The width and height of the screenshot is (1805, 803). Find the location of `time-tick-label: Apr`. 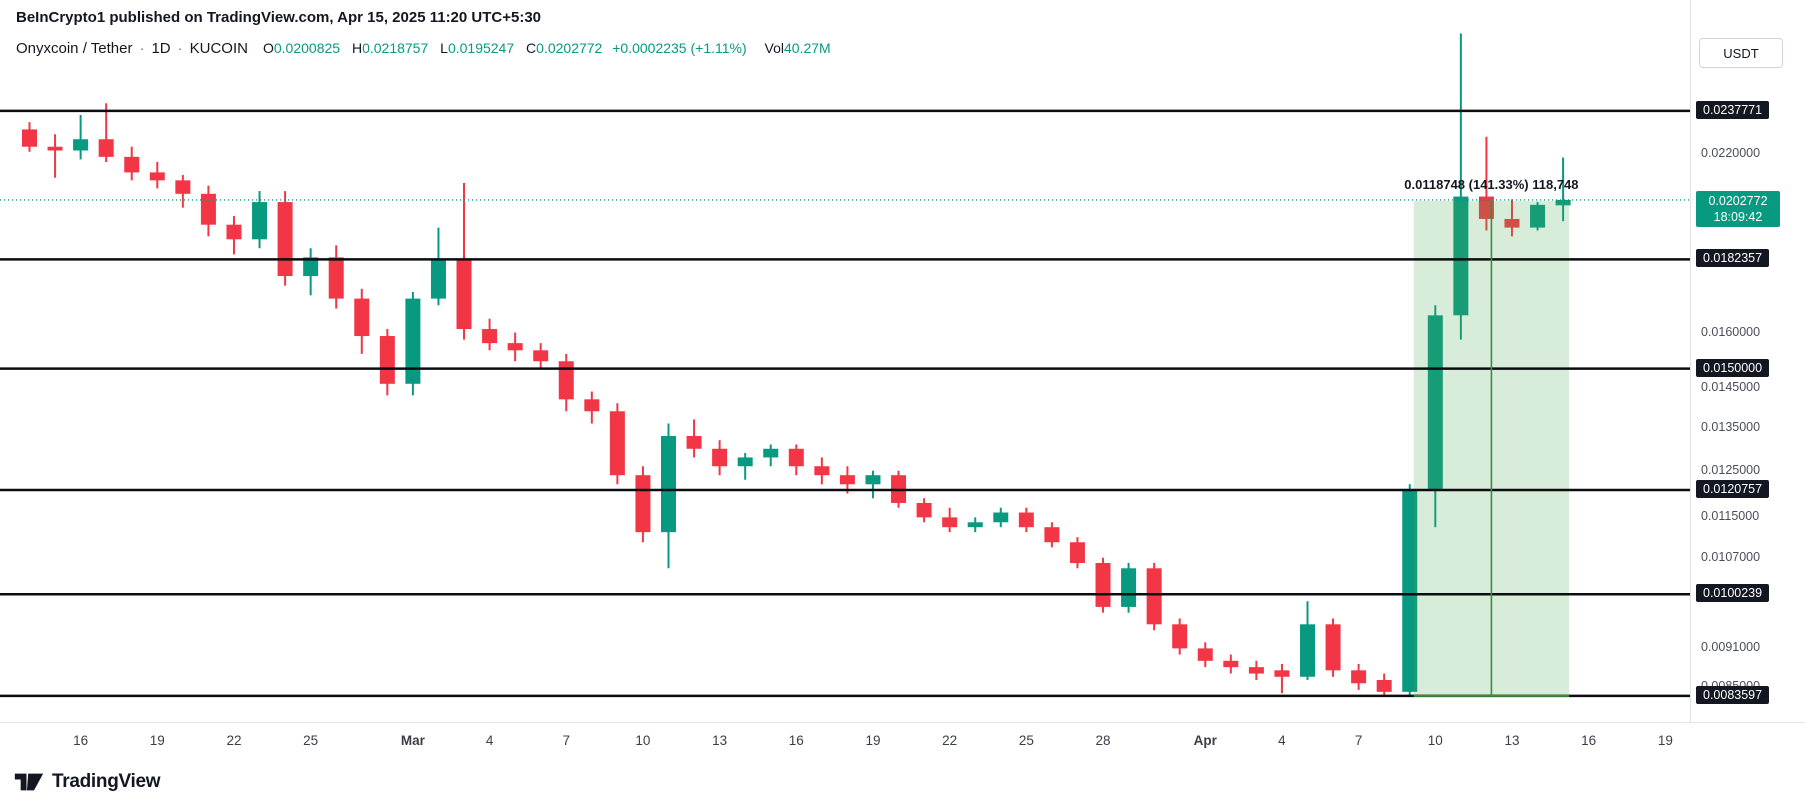

time-tick-label: Apr is located at coordinates (1205, 740).